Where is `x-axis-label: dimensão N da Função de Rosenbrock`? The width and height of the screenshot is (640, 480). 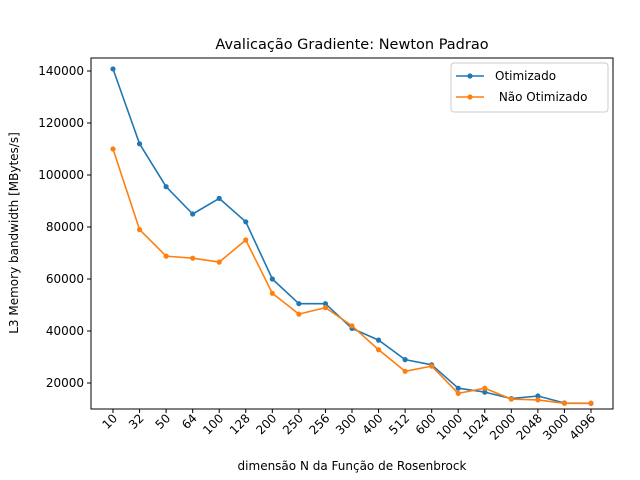
x-axis-label: dimensão N da Função de Rosenbrock is located at coordinates (352, 466).